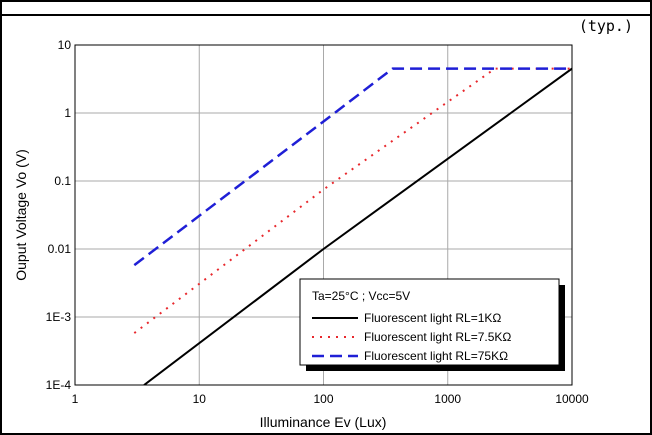 The height and width of the screenshot is (435, 652). Describe the element at coordinates (21, 215) in the screenshot. I see `y-axis-title: Ouput Voltage Vo (V)` at that location.